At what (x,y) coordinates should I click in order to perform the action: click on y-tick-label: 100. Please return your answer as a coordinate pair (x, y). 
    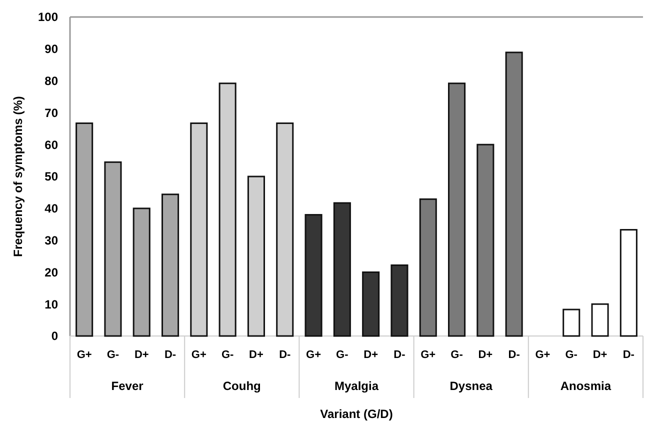
    Looking at the image, I should click on (48, 17).